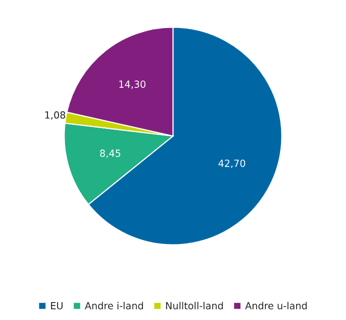  Describe the element at coordinates (55, 115) in the screenshot. I see `data-label: 1,08` at that location.